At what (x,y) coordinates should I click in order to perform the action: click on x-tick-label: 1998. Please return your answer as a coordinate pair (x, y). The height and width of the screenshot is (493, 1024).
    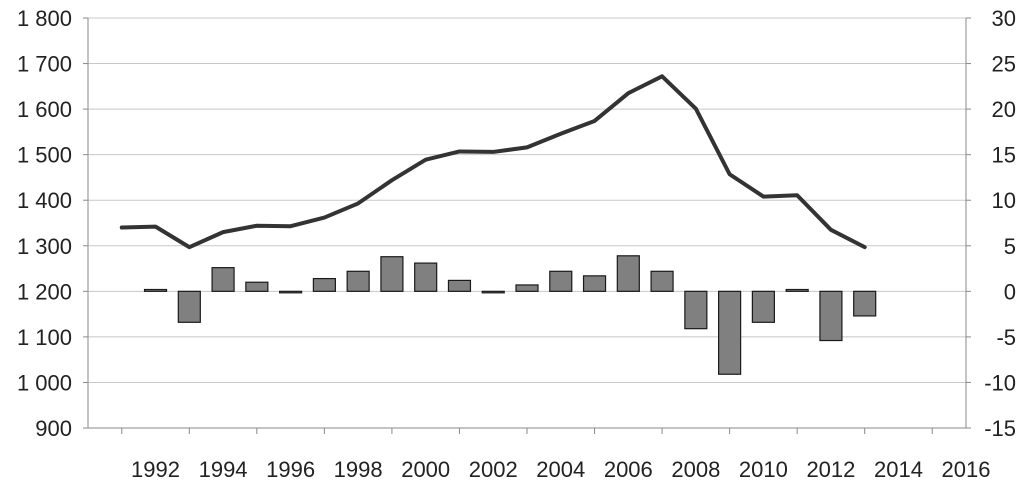
    Looking at the image, I should click on (358, 469).